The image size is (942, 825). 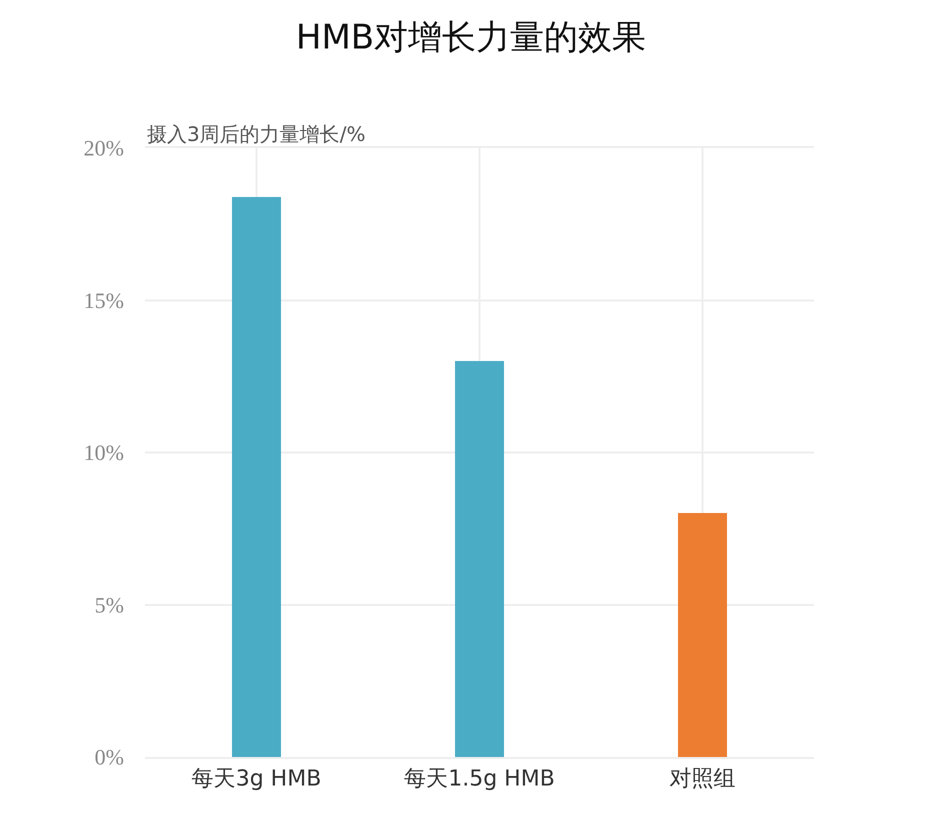 I want to click on y-tick-label: 5%, so click(x=109, y=605).